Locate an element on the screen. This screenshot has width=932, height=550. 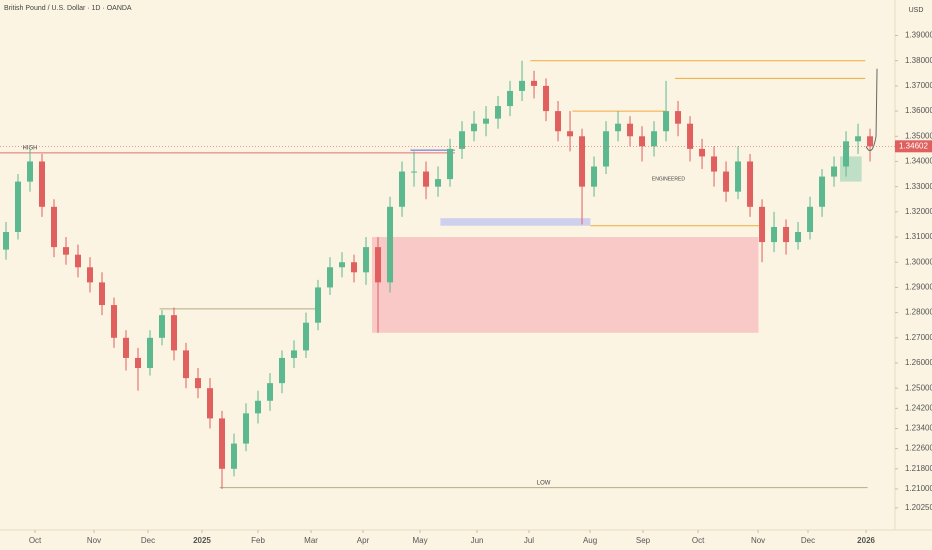
x-tick-label: Feb is located at coordinates (258, 540).